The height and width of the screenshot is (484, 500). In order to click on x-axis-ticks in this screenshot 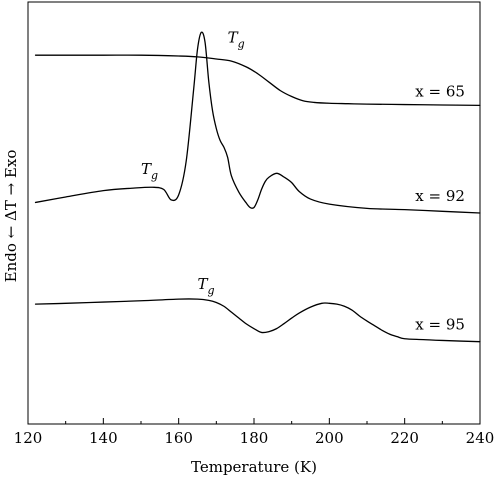, I will do `click(254, 421)`.